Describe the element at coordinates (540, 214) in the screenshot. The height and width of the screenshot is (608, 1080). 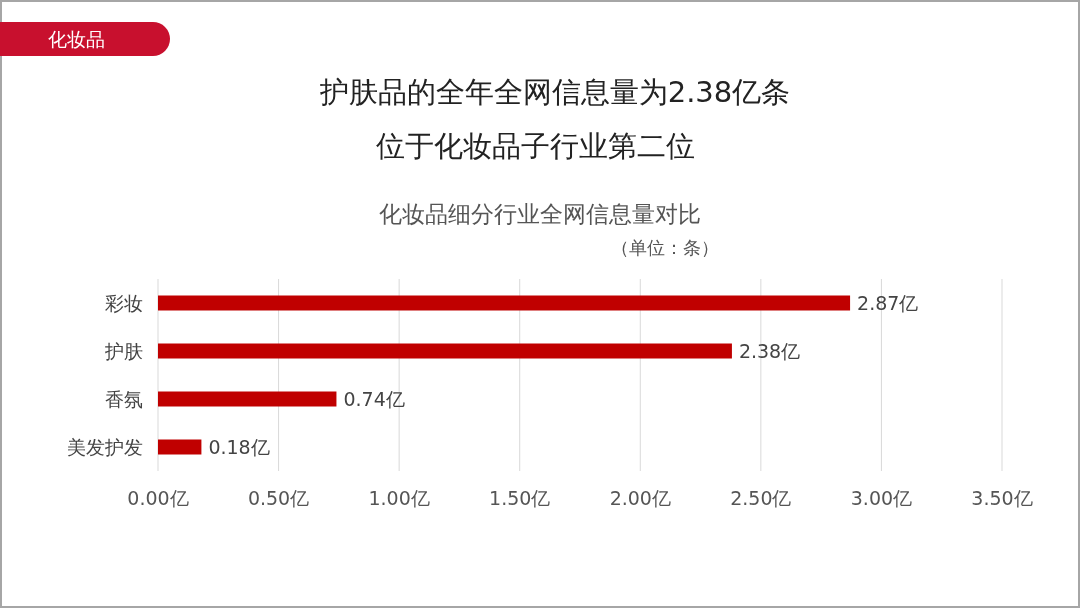
I see `text: 化妆品细分行业全网信息量对比` at that location.